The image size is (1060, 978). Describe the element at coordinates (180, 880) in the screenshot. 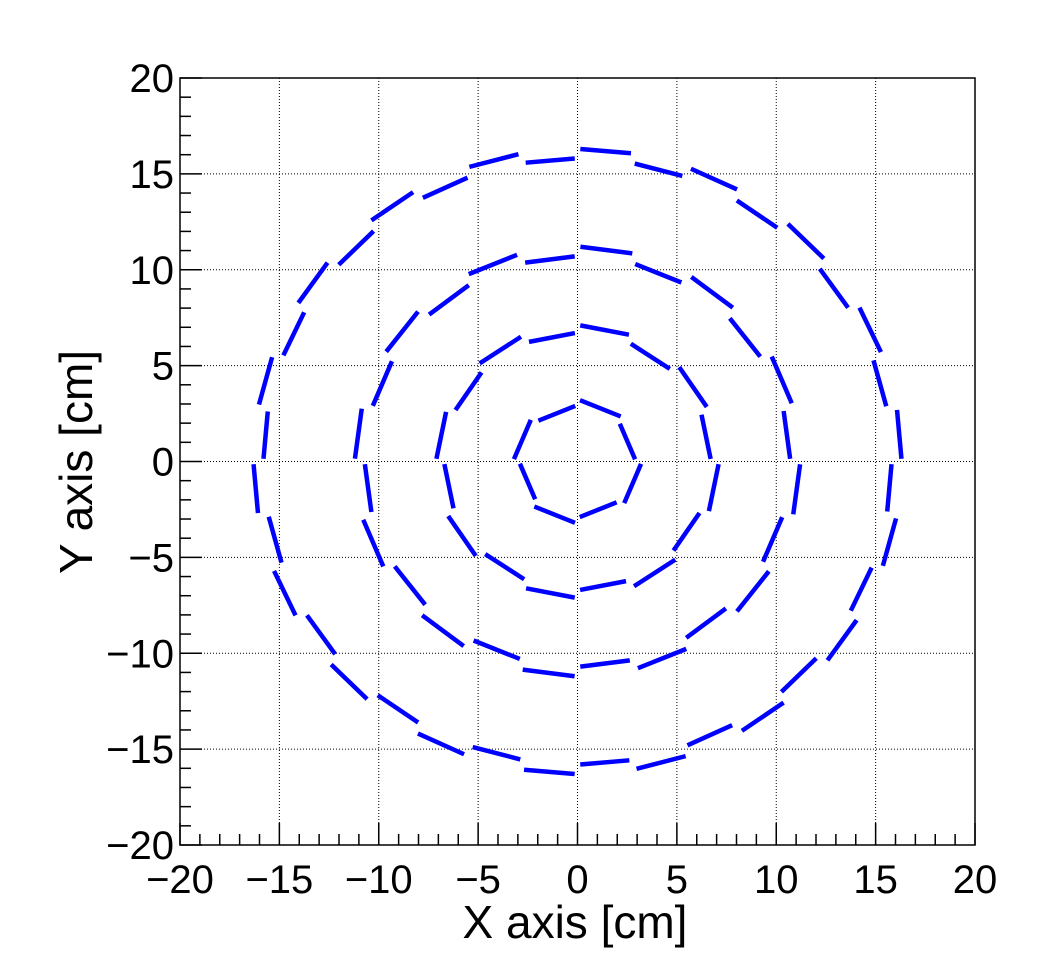

I see `x-tick-label: −20` at that location.